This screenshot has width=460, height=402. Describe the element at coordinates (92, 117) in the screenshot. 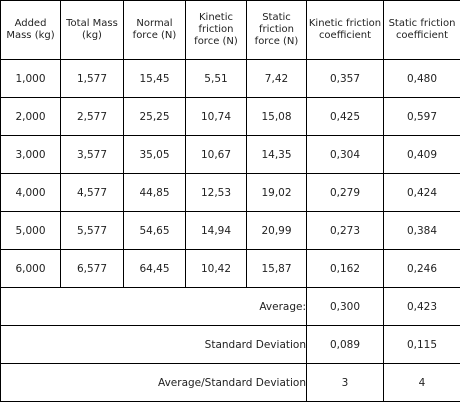

I see `cell-total-mass: 2,577` at that location.